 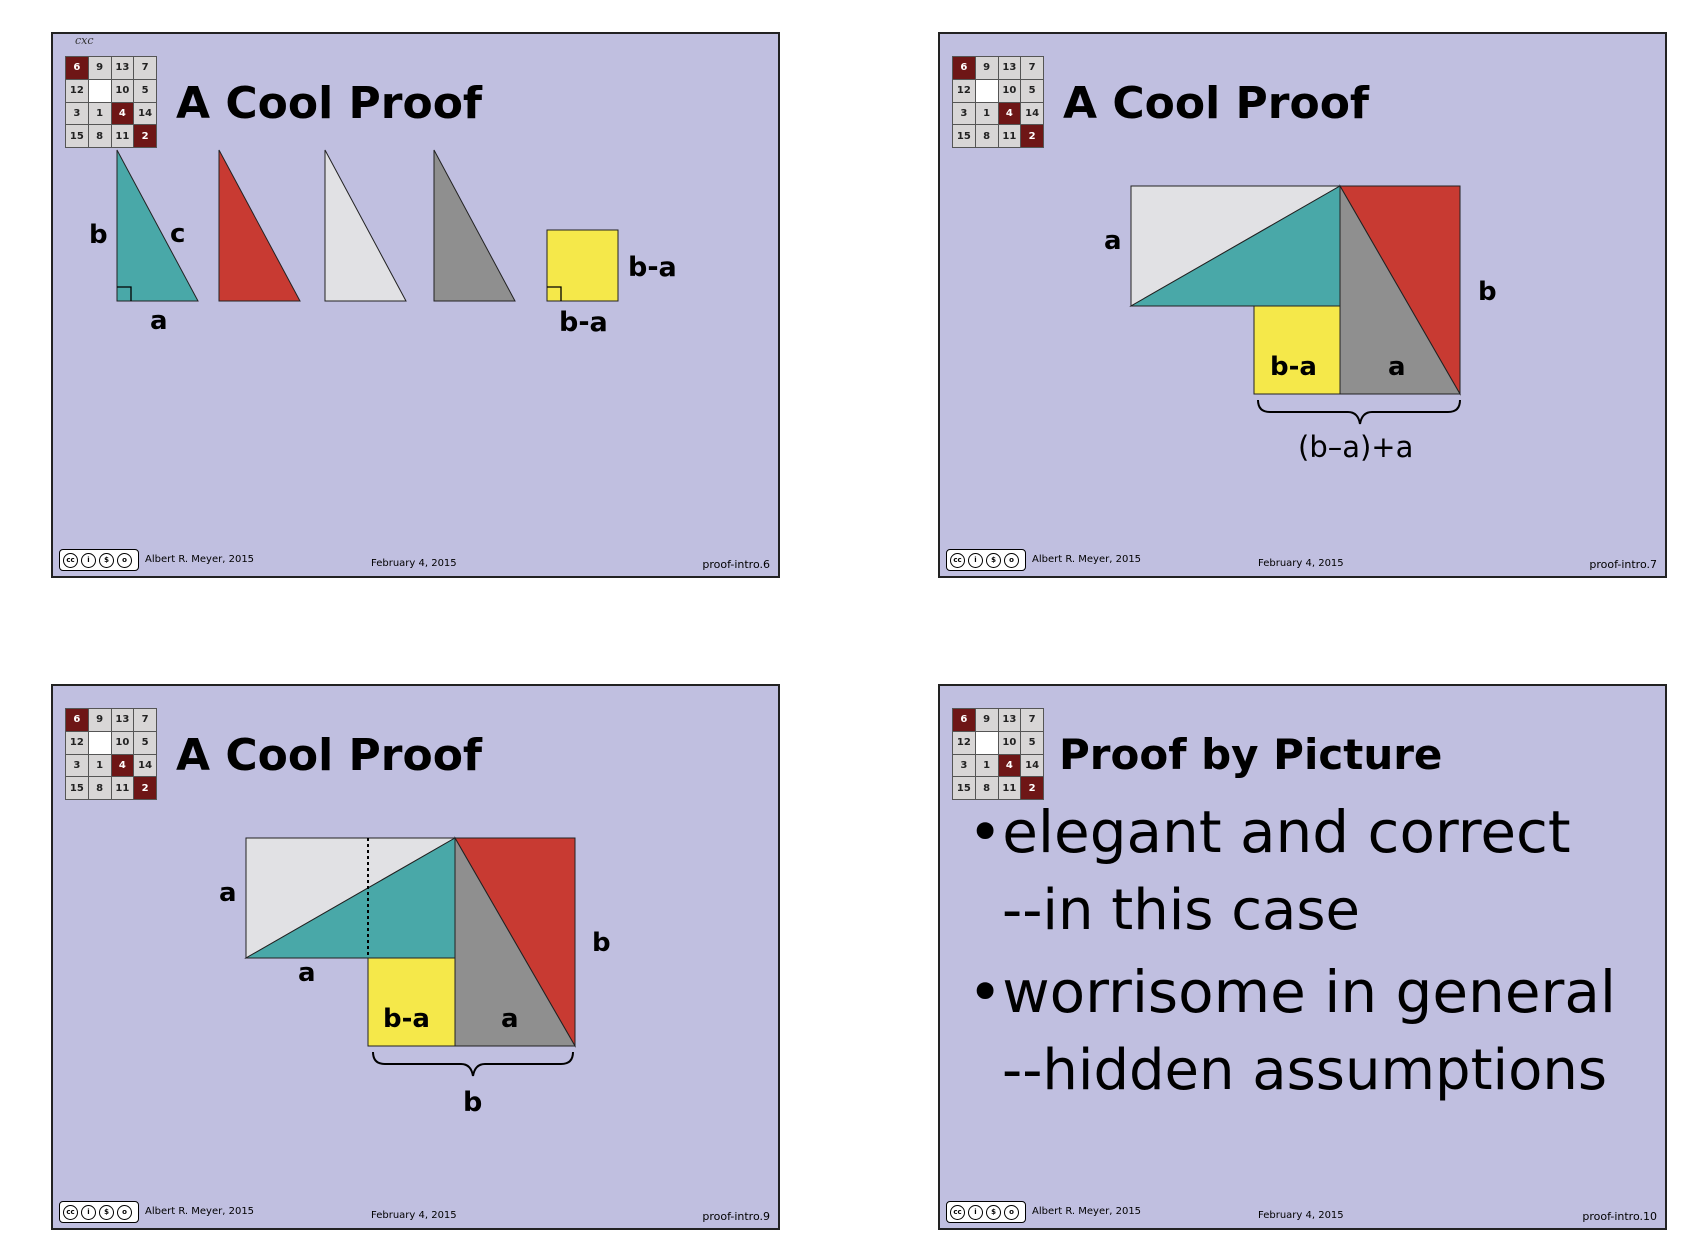 I want to click on bullet-1: •elegant and correct, so click(x=1269, y=832).